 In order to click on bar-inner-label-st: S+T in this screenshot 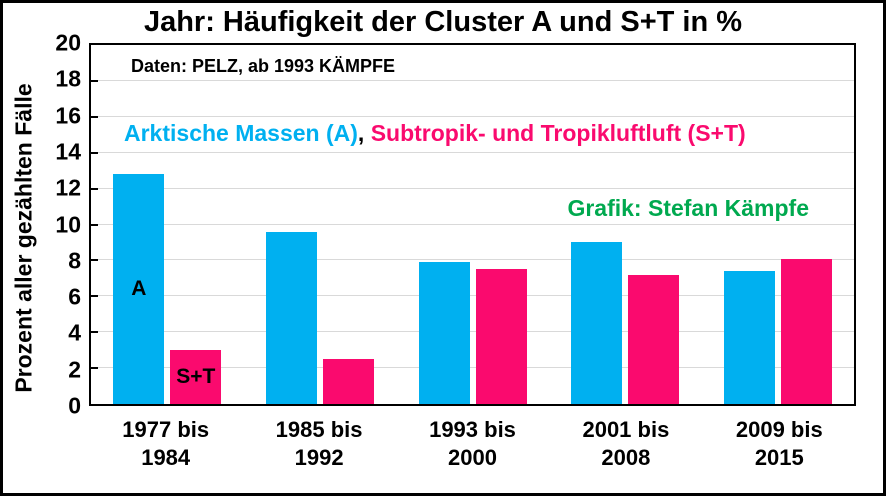, I will do `click(196, 377)`.